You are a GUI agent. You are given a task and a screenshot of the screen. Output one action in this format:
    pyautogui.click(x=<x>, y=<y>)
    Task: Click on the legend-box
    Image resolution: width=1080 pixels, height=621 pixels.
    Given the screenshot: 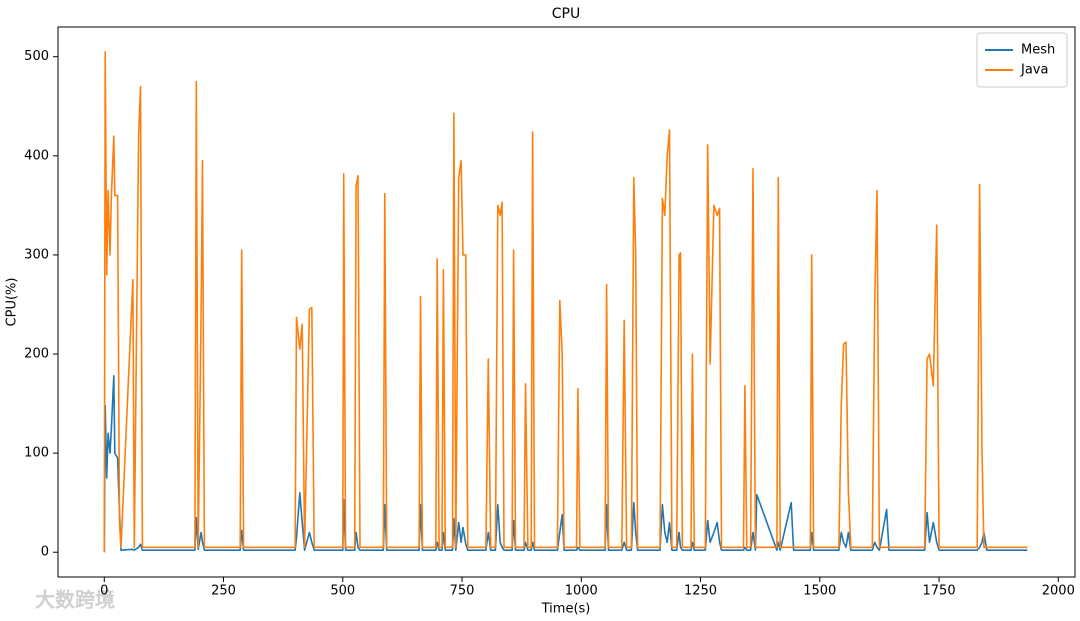 What is the action you would take?
    pyautogui.click(x=1022, y=60)
    